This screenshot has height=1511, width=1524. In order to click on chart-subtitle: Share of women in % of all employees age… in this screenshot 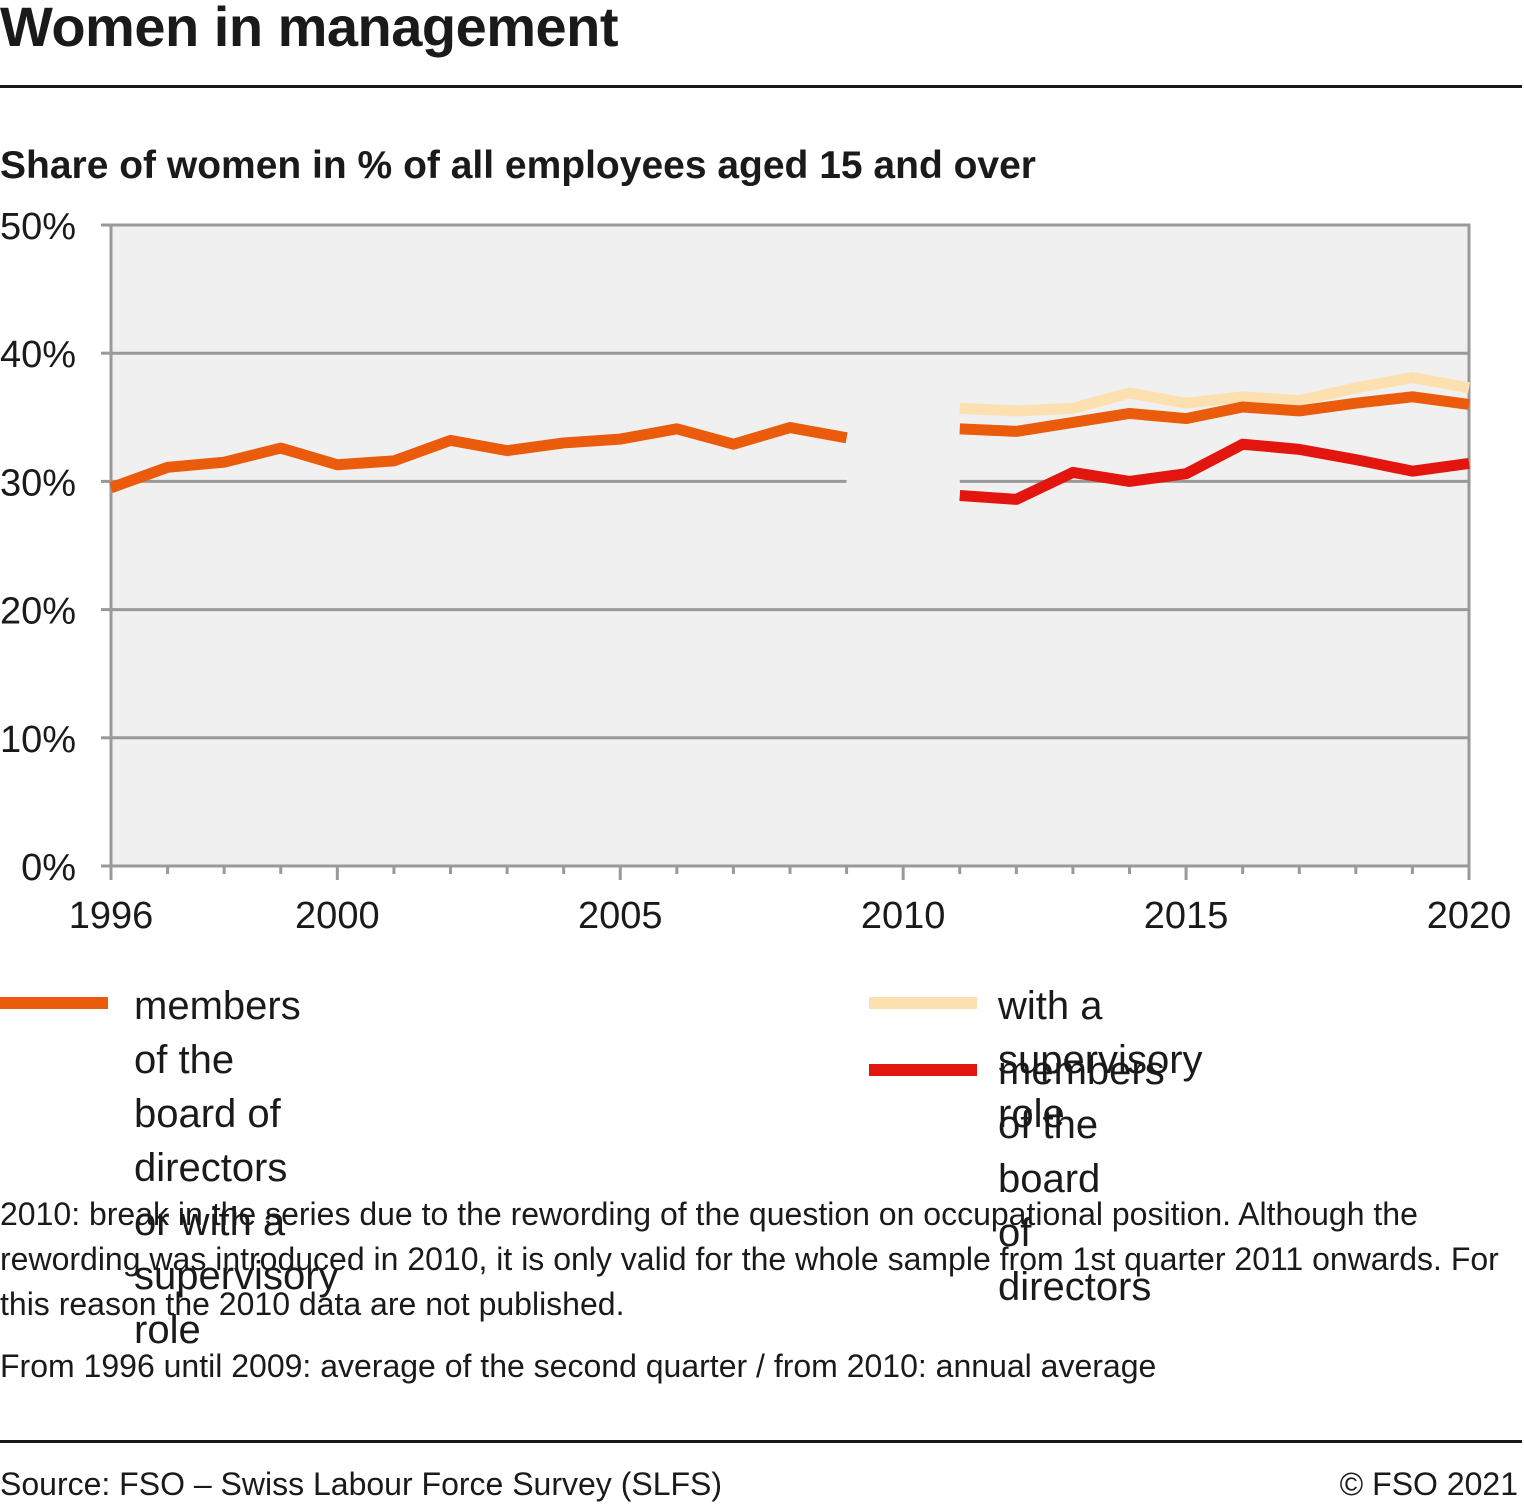, I will do `click(518, 165)`.